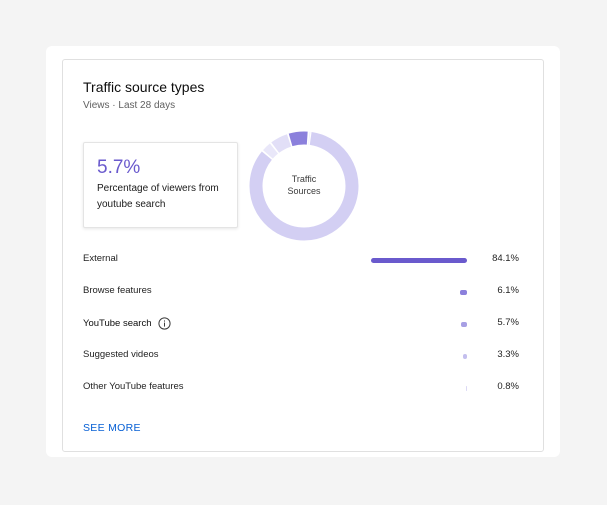 The height and width of the screenshot is (505, 607). What do you see at coordinates (119, 167) in the screenshot?
I see `highlight-value: 5.7%` at bounding box center [119, 167].